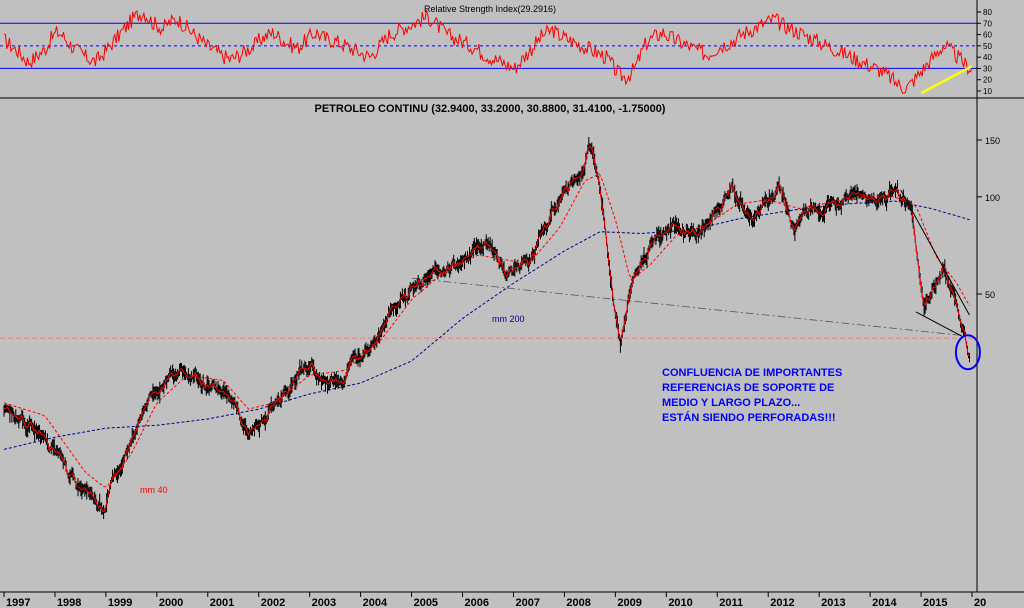  I want to click on x-tick-label: 2005, so click(426, 602).